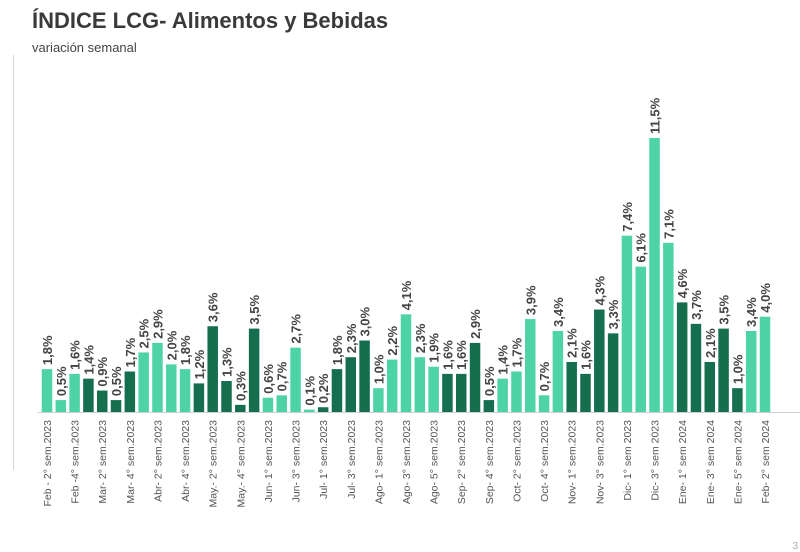 Image resolution: width=800 pixels, height=552 pixels. I want to click on data-label: 4,1%, so click(406, 295).